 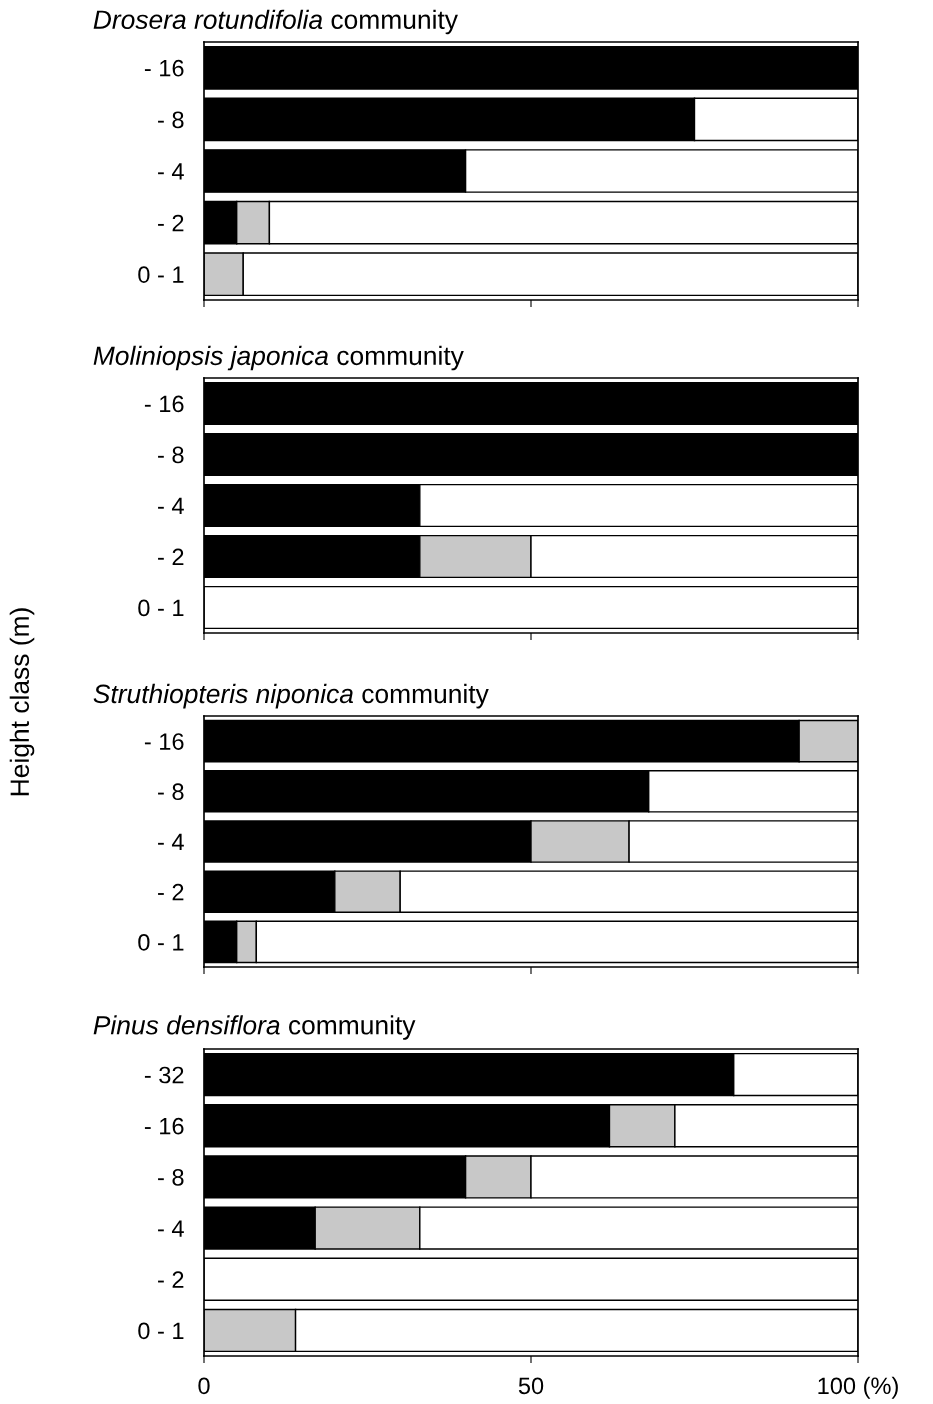 What do you see at coordinates (858, 1387) in the screenshot?
I see `x-tick-label: 100 (%)` at bounding box center [858, 1387].